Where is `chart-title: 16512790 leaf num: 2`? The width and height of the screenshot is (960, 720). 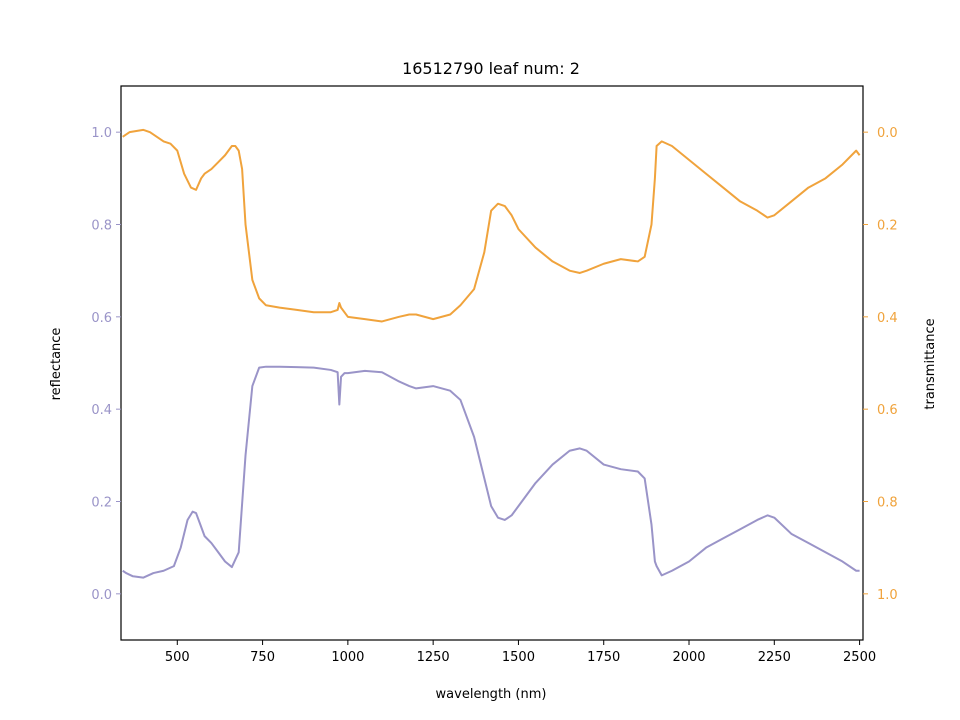 chart-title: 16512790 leaf num: 2 is located at coordinates (491, 68).